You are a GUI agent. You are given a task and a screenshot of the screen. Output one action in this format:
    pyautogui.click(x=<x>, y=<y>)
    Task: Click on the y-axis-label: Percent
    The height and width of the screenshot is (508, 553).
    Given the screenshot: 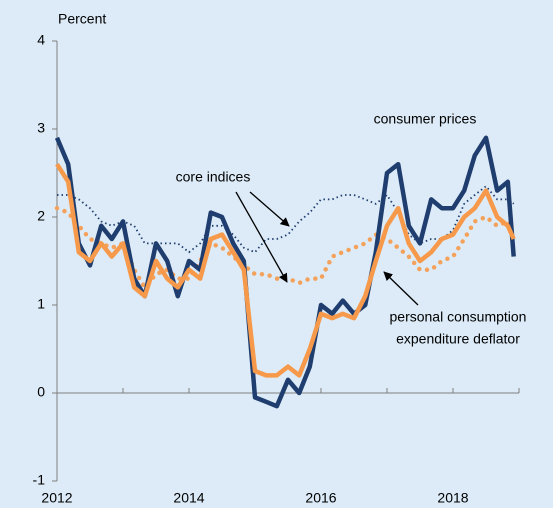 What is the action you would take?
    pyautogui.click(x=82, y=19)
    